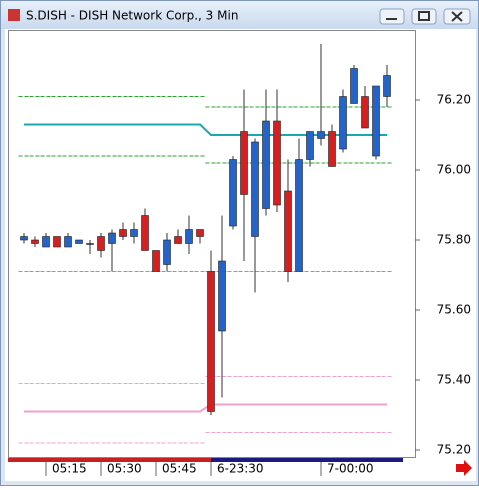 This screenshot has width=479, height=490. What do you see at coordinates (14, 15) in the screenshot?
I see `app-icon` at bounding box center [14, 15].